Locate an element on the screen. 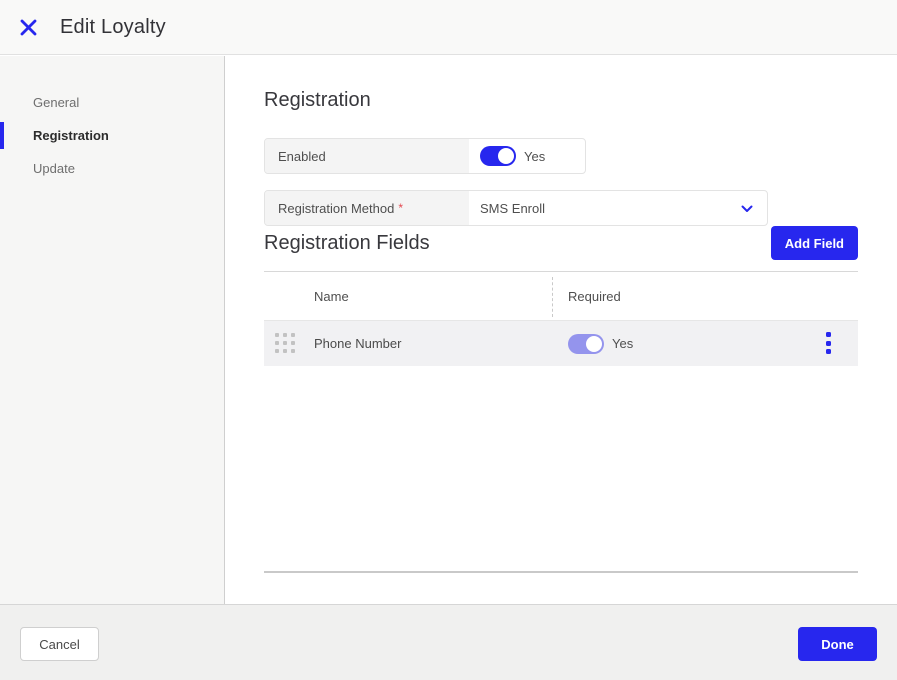 The height and width of the screenshot is (680, 897). enabled-field: Enabled Yes is located at coordinates (425, 156).